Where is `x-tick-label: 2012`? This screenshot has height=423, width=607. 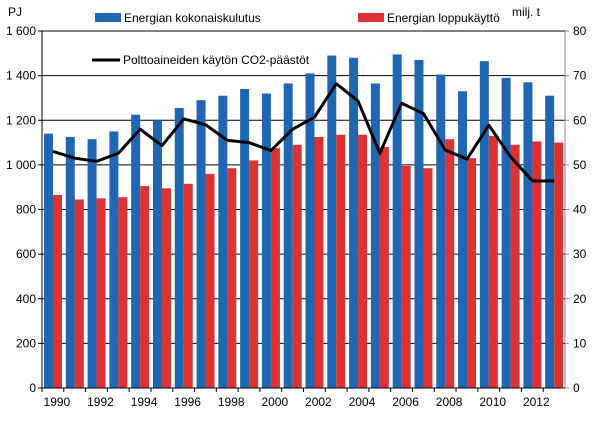 x-tick-label: 2012 is located at coordinates (536, 402).